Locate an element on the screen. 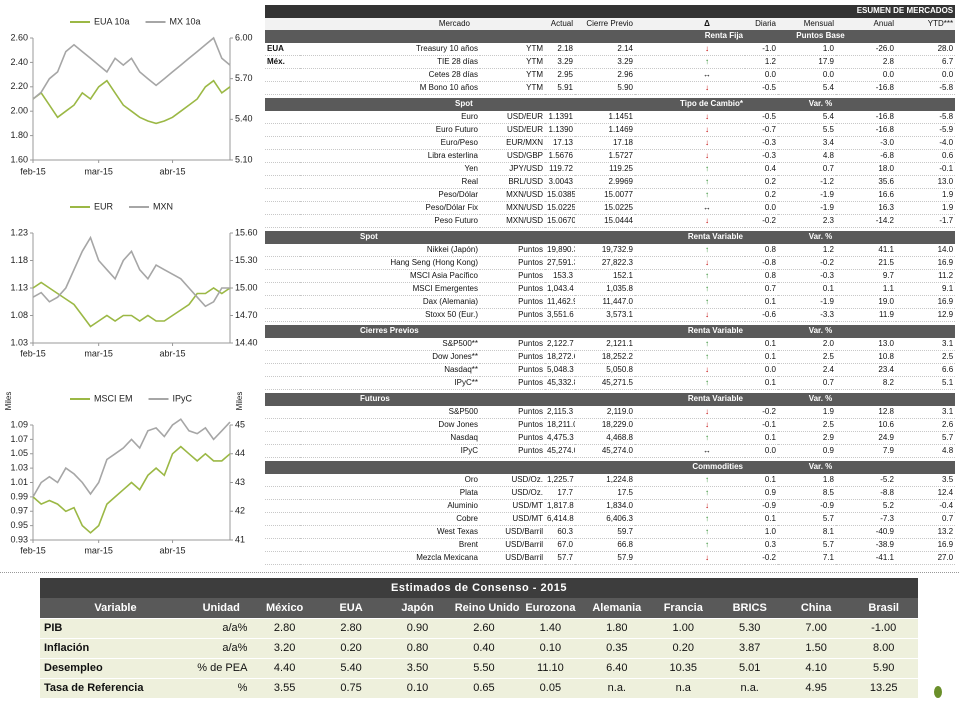 The height and width of the screenshot is (706, 959). cell: 12.8 is located at coordinates (866, 412).